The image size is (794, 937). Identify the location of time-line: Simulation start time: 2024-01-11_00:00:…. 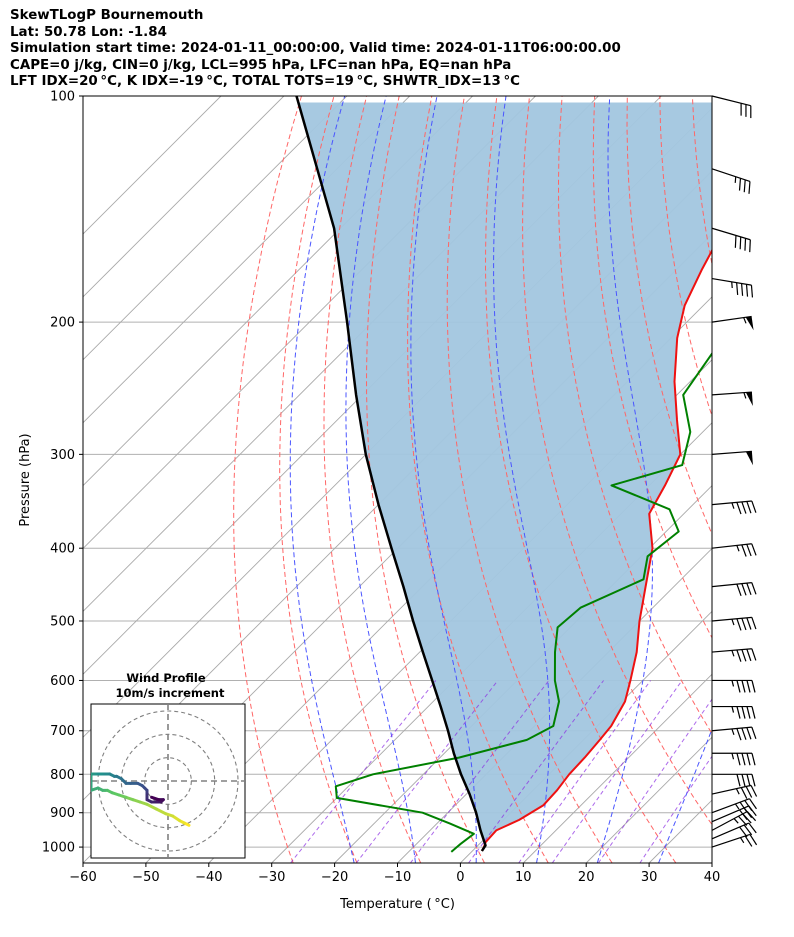
(315, 49).